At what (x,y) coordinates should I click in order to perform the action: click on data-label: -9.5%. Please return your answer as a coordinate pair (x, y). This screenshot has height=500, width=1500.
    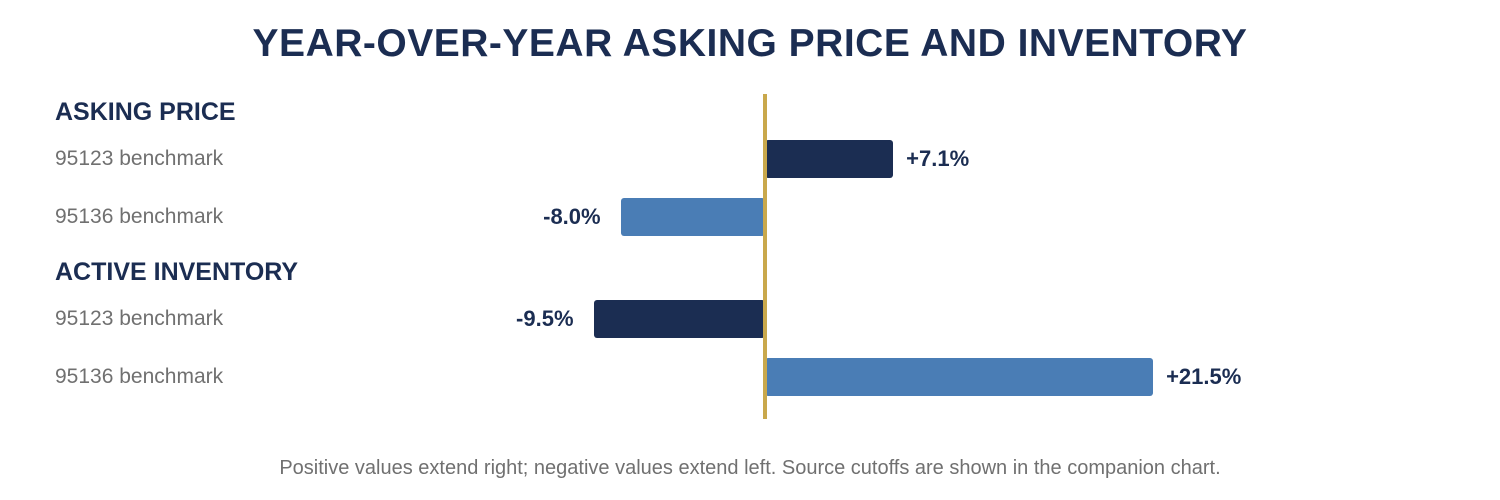
    Looking at the image, I should click on (545, 318).